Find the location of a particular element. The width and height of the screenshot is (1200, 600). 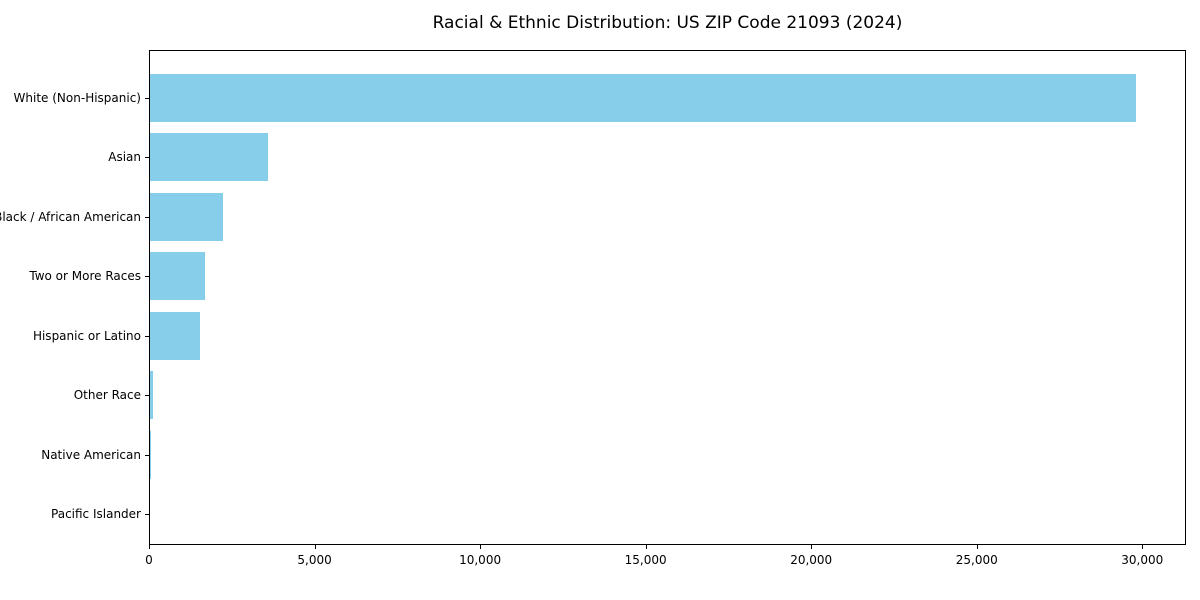

x-tick-label: 0 is located at coordinates (149, 560).